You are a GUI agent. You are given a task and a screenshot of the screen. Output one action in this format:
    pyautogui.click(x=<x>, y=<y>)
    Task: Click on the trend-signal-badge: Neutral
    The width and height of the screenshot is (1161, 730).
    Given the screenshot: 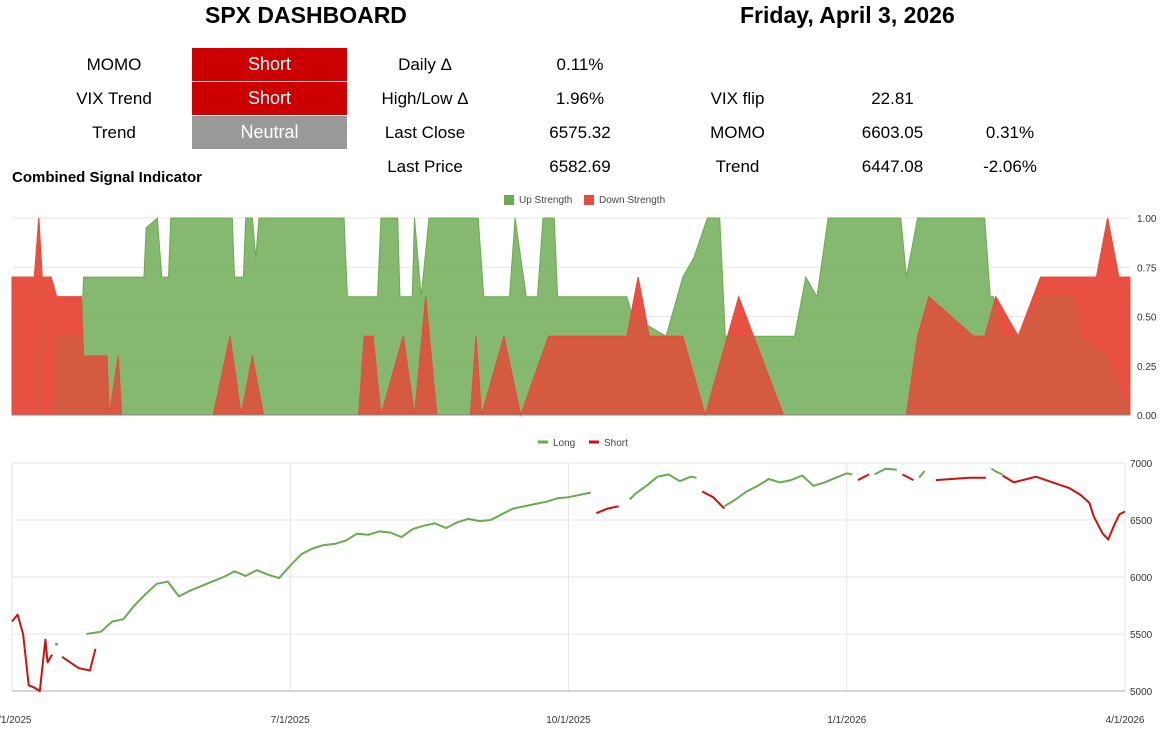 What is the action you would take?
    pyautogui.click(x=269, y=132)
    